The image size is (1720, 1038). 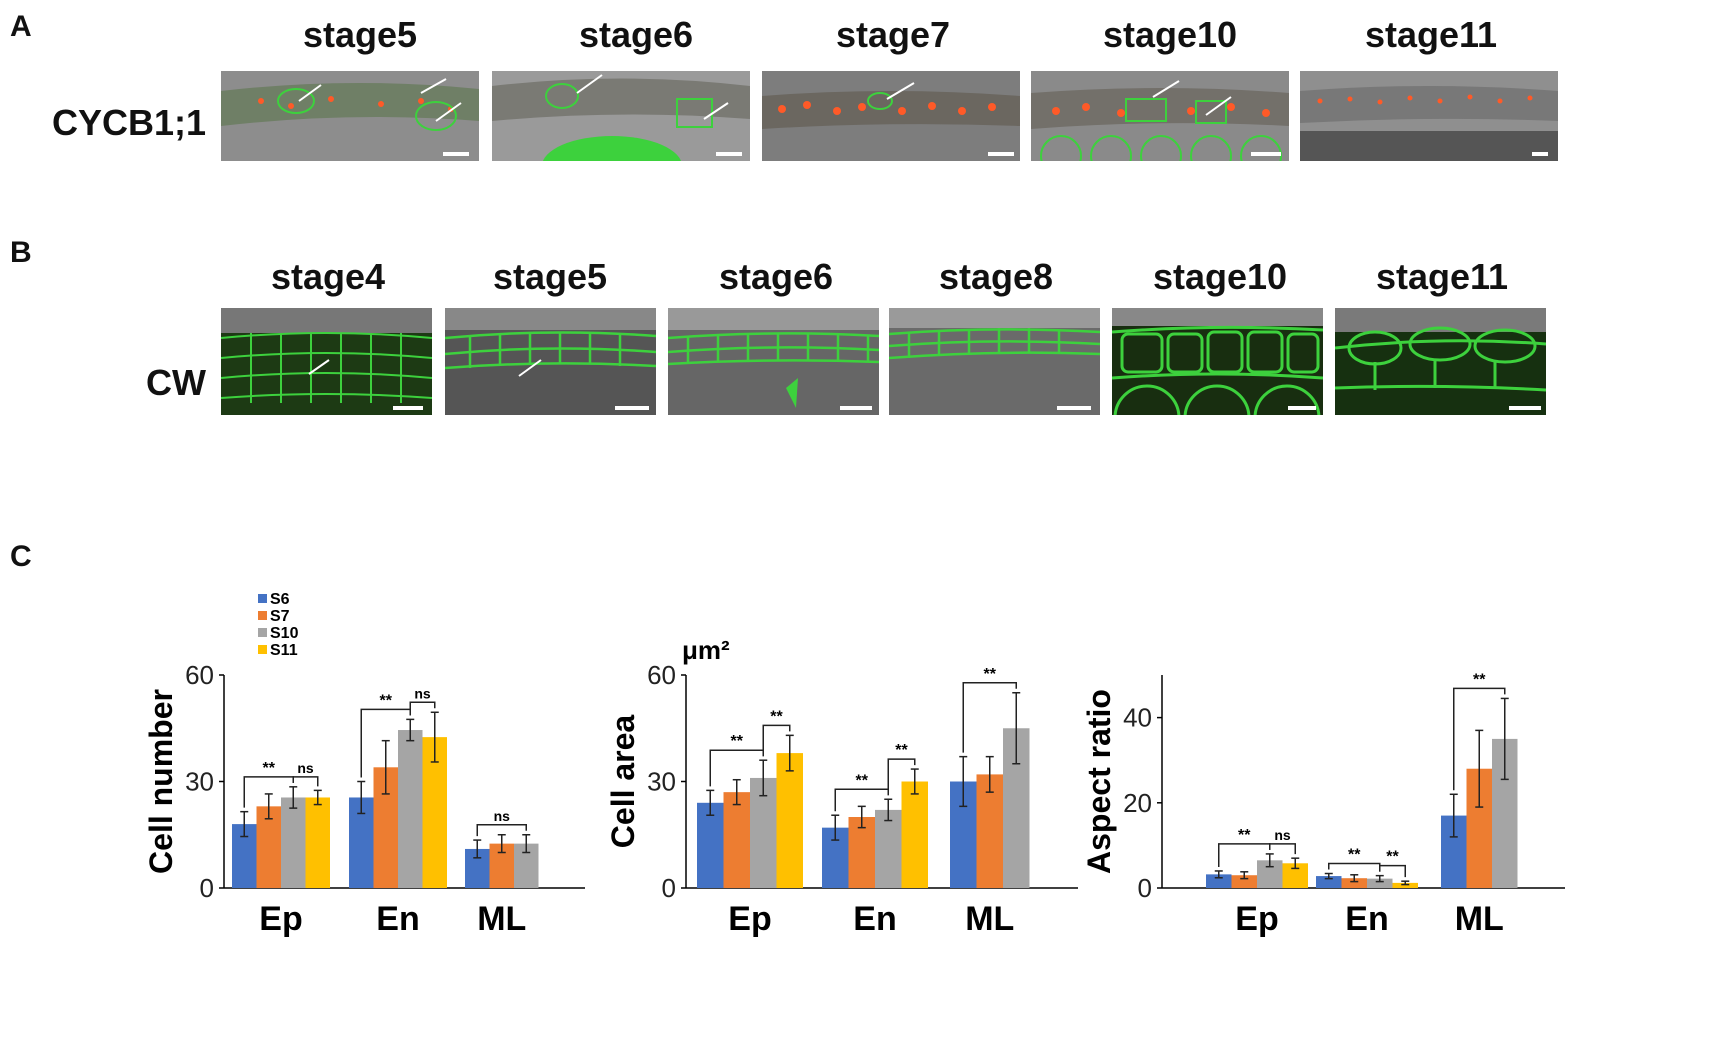 What do you see at coordinates (1170, 34) in the screenshot?
I see `panel-a-stage-label: stage10` at bounding box center [1170, 34].